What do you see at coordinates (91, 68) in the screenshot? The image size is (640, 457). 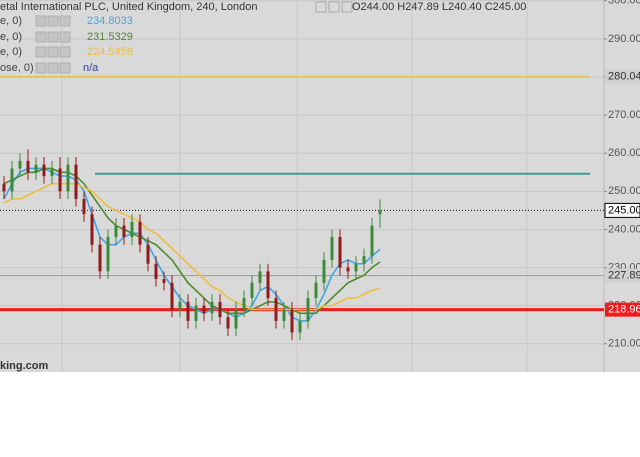 I see `legend-value: n/a` at bounding box center [91, 68].